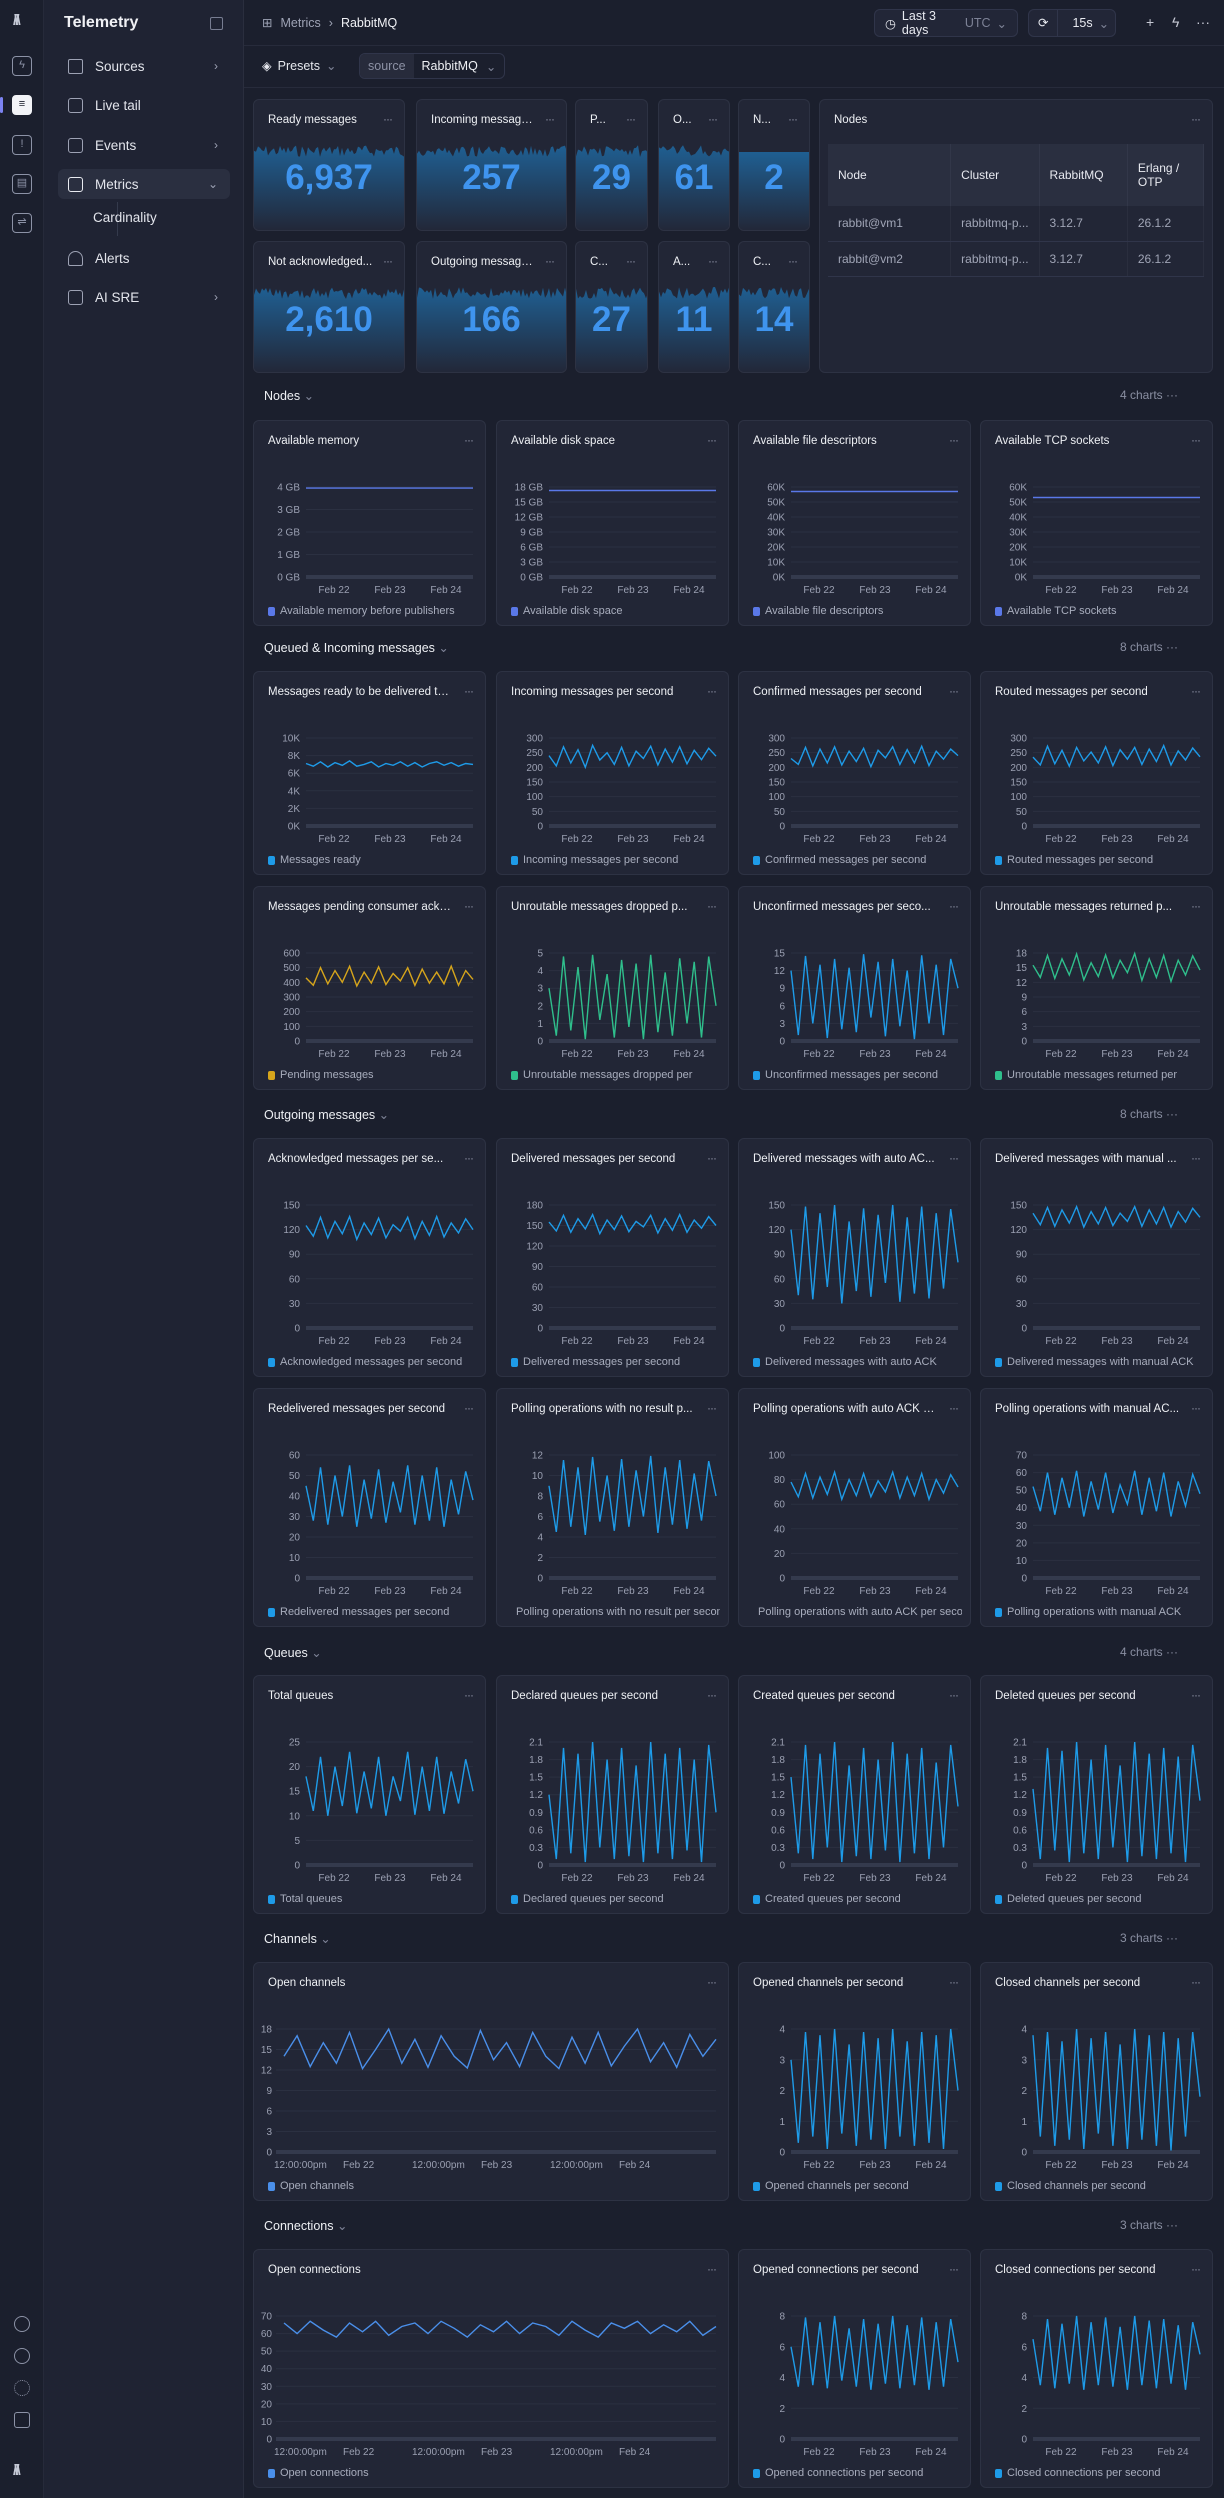 Image resolution: width=1224 pixels, height=2498 pixels. What do you see at coordinates (615, 1075) in the screenshot?
I see `legend-item: Unroutable messages dropped per` at bounding box center [615, 1075].